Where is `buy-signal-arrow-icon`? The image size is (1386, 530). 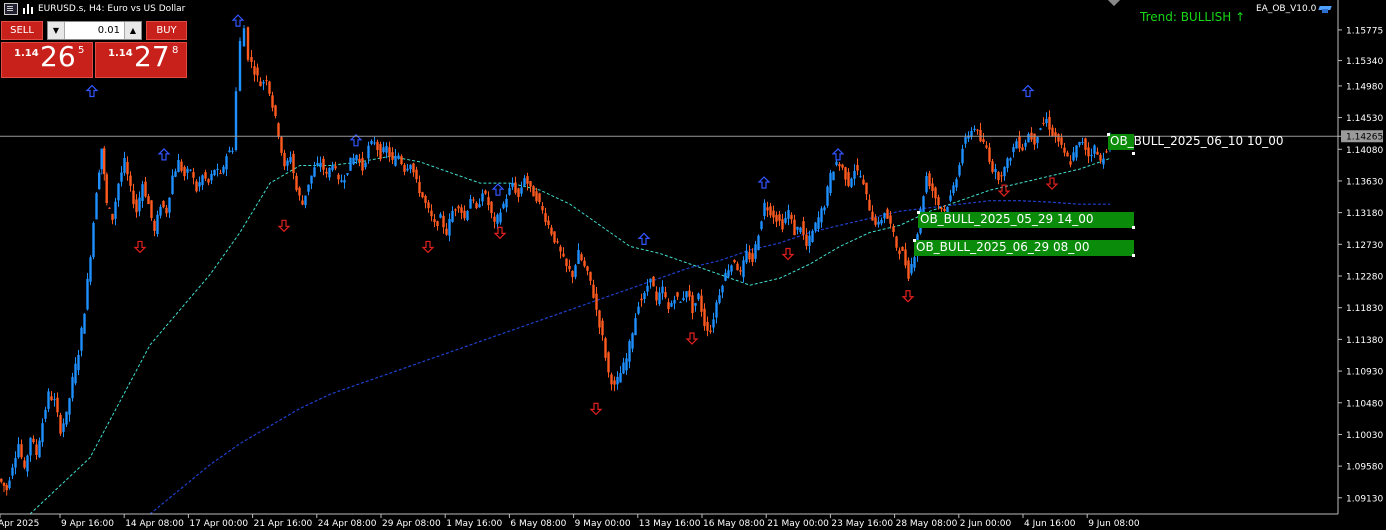
buy-signal-arrow-icon is located at coordinates (838, 154).